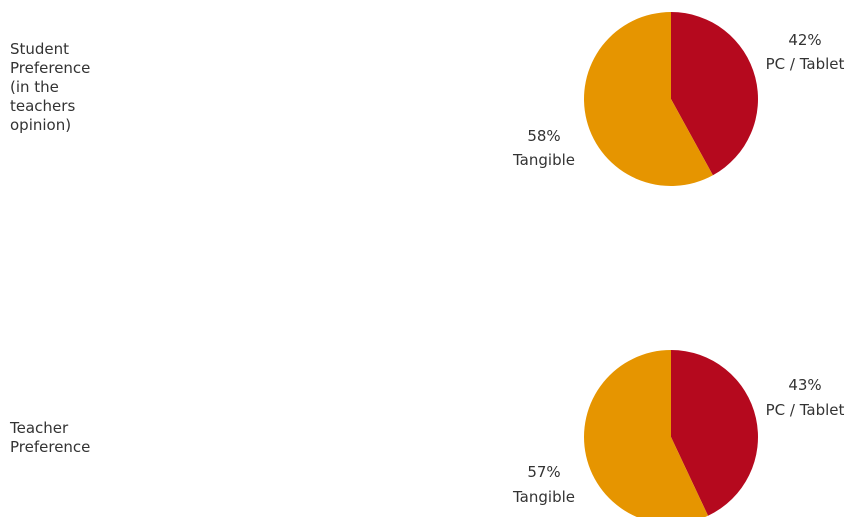 The height and width of the screenshot is (517, 855). What do you see at coordinates (50, 437) in the screenshot?
I see `row-label-teacher-preference: Teacher Preference` at bounding box center [50, 437].